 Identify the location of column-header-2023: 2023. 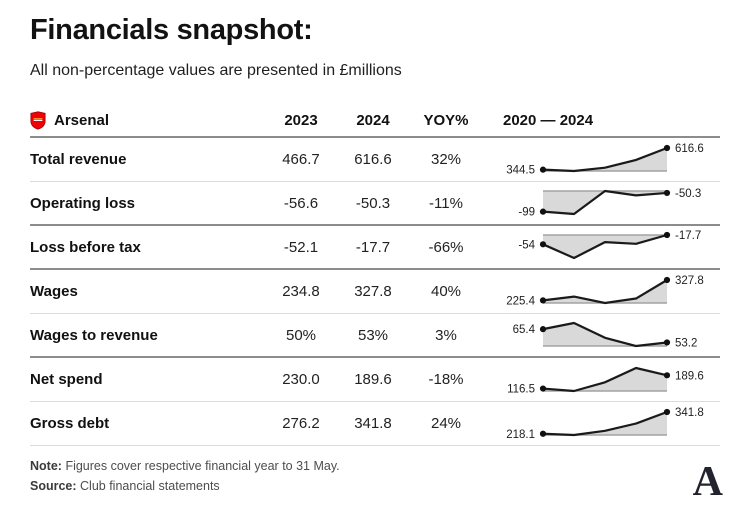
(301, 120).